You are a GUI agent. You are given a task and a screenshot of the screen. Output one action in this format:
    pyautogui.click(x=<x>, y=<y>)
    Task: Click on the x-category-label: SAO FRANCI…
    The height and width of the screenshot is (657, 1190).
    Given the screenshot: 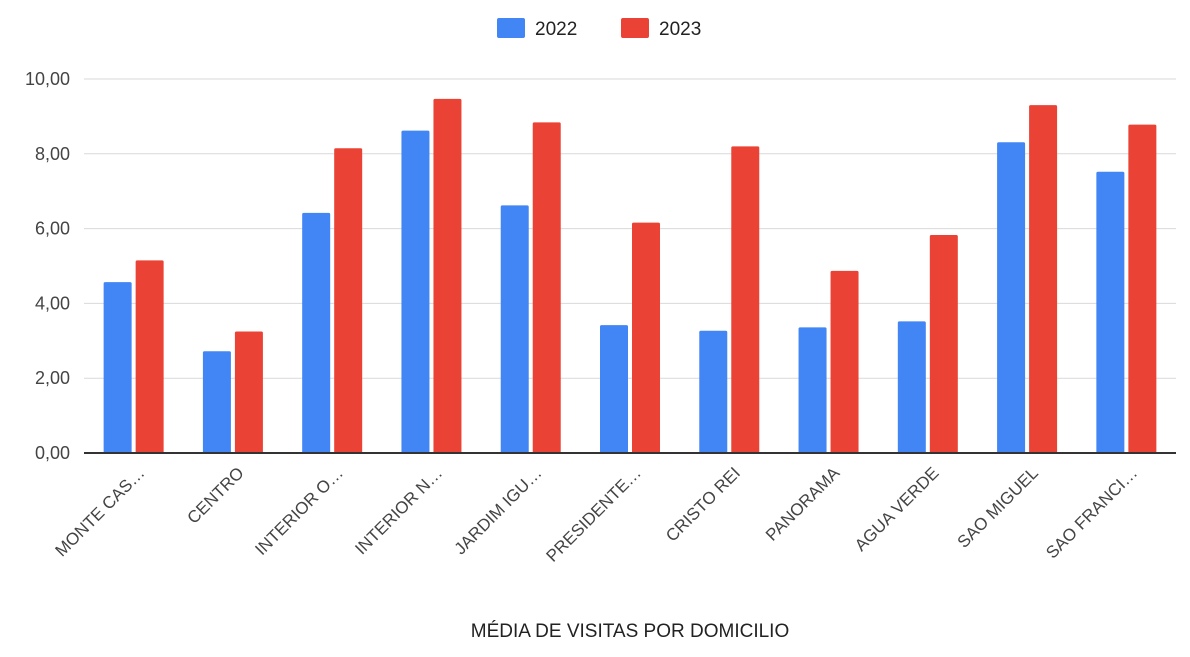 What is the action you would take?
    pyautogui.click(x=1091, y=512)
    